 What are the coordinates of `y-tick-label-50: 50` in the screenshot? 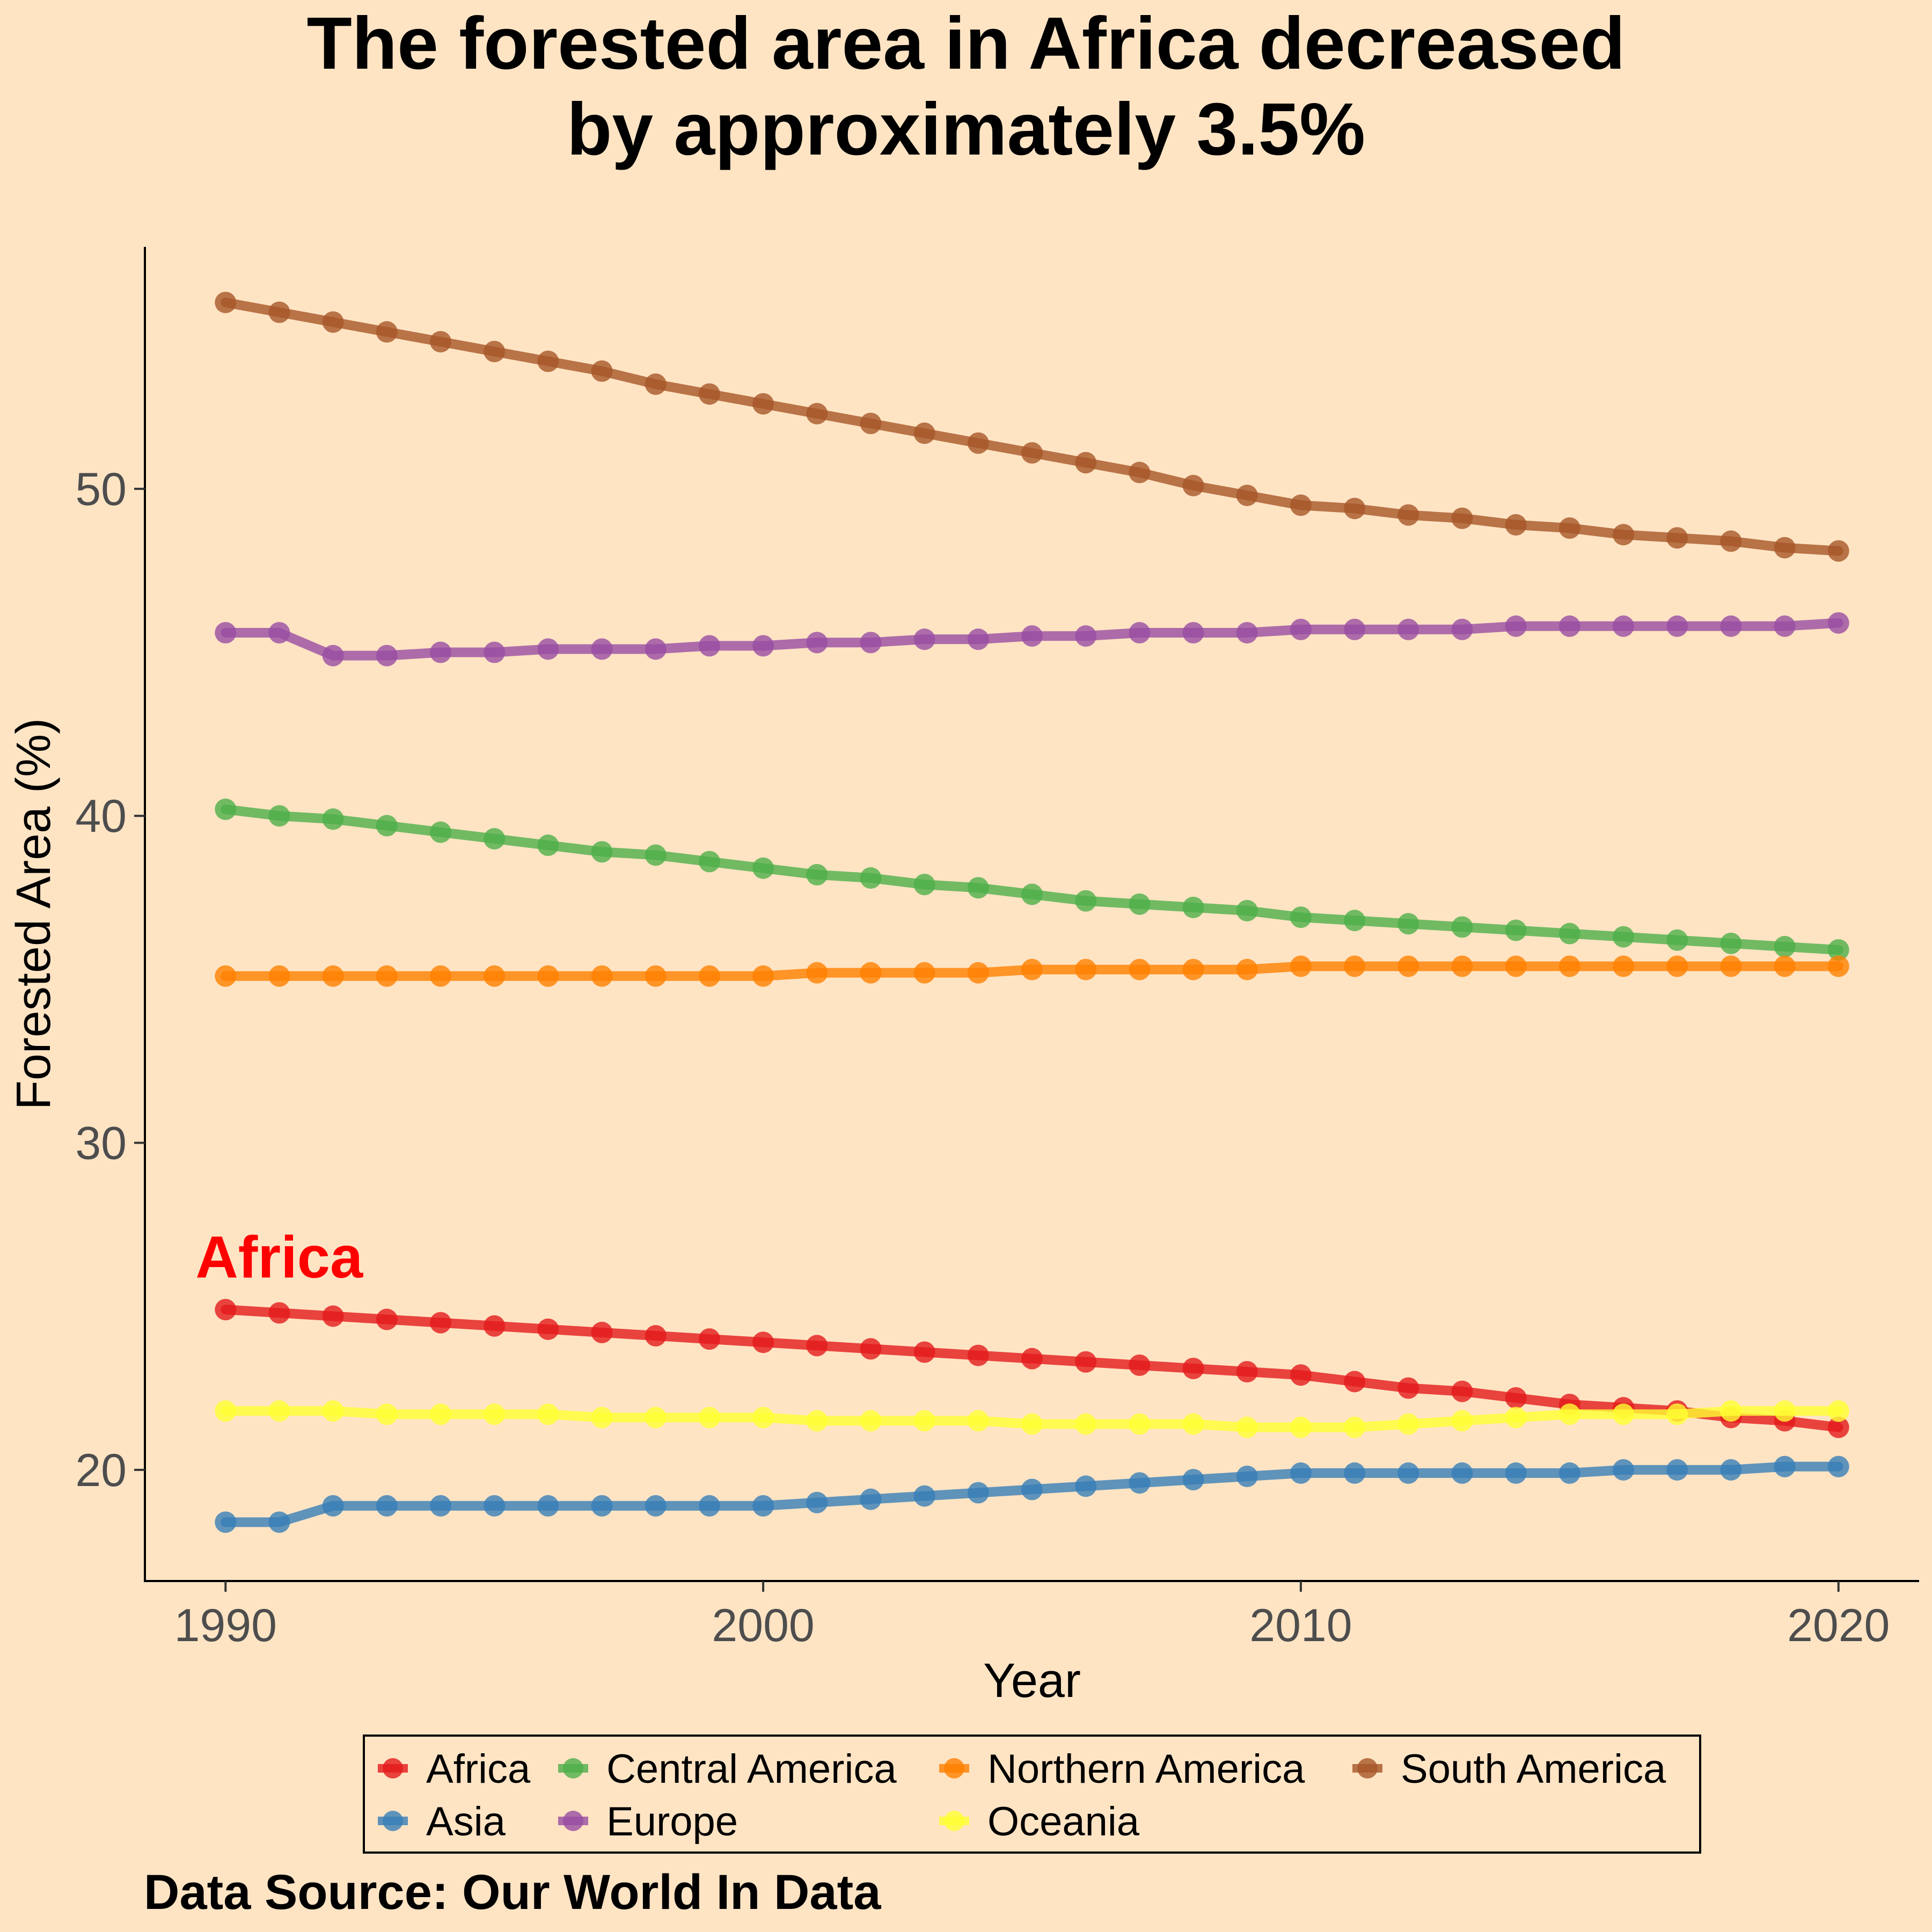 It's located at (101, 489).